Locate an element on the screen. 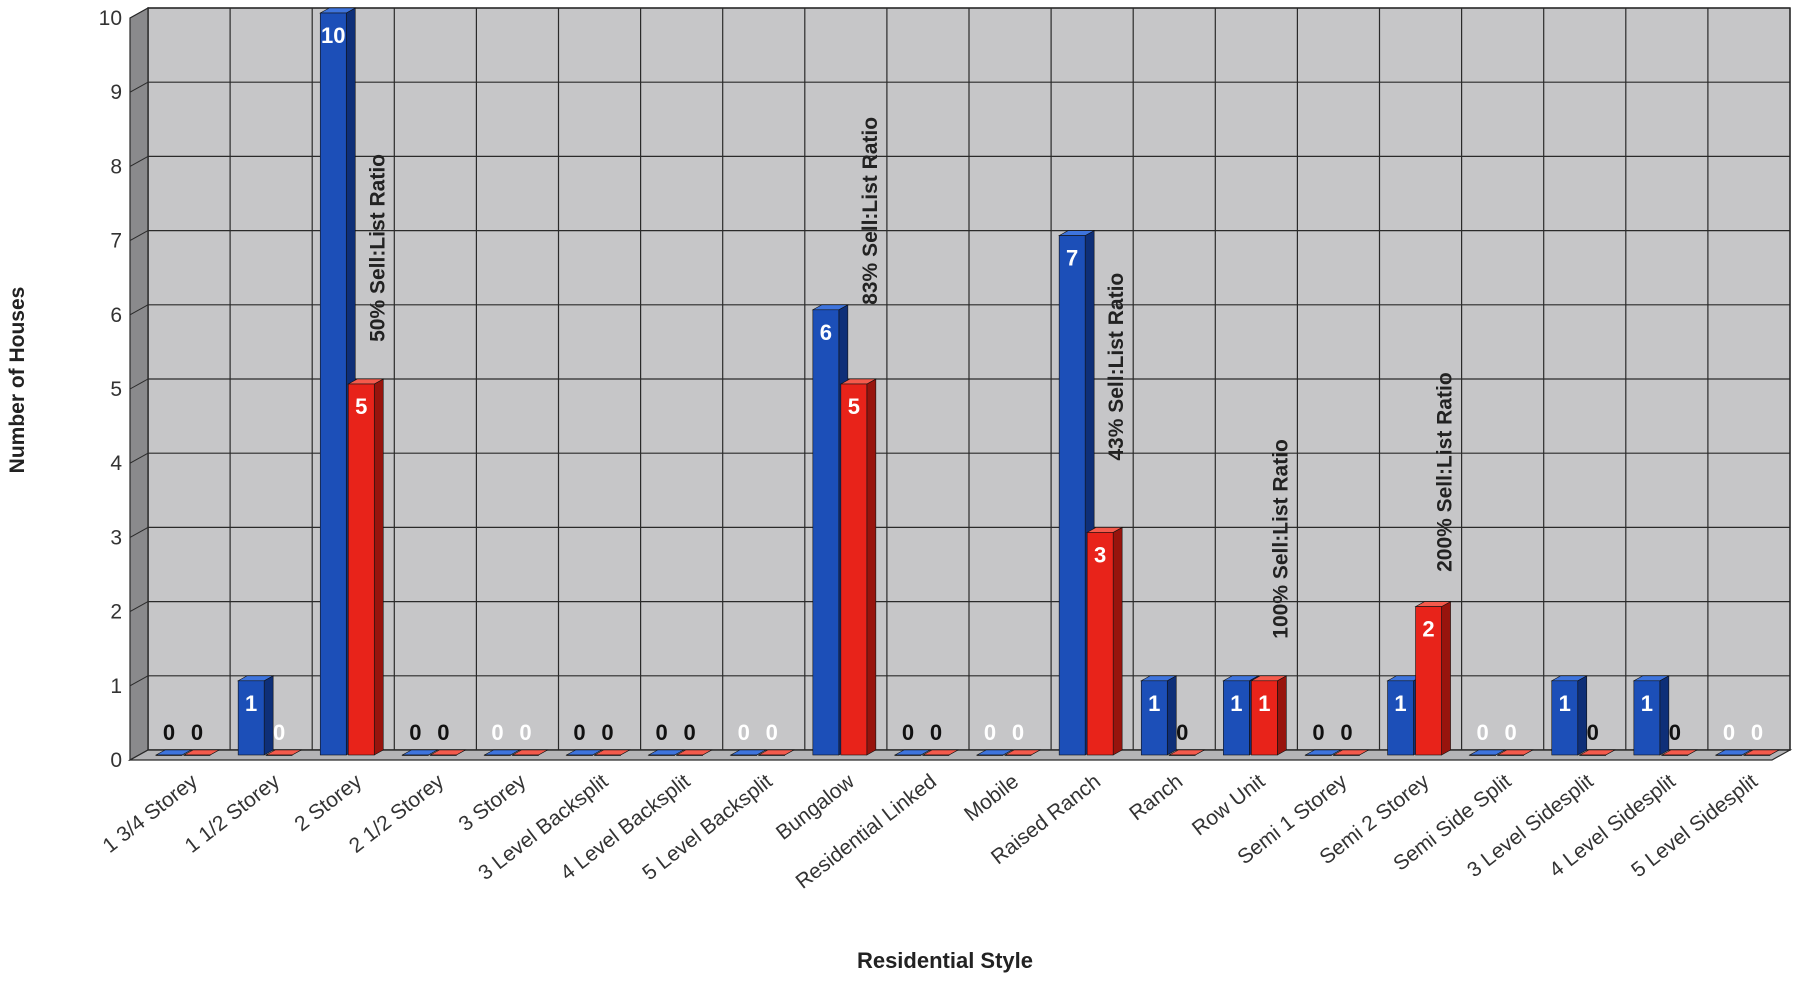 The width and height of the screenshot is (1812, 981). bar-data-label: 5 is located at coordinates (854, 406).